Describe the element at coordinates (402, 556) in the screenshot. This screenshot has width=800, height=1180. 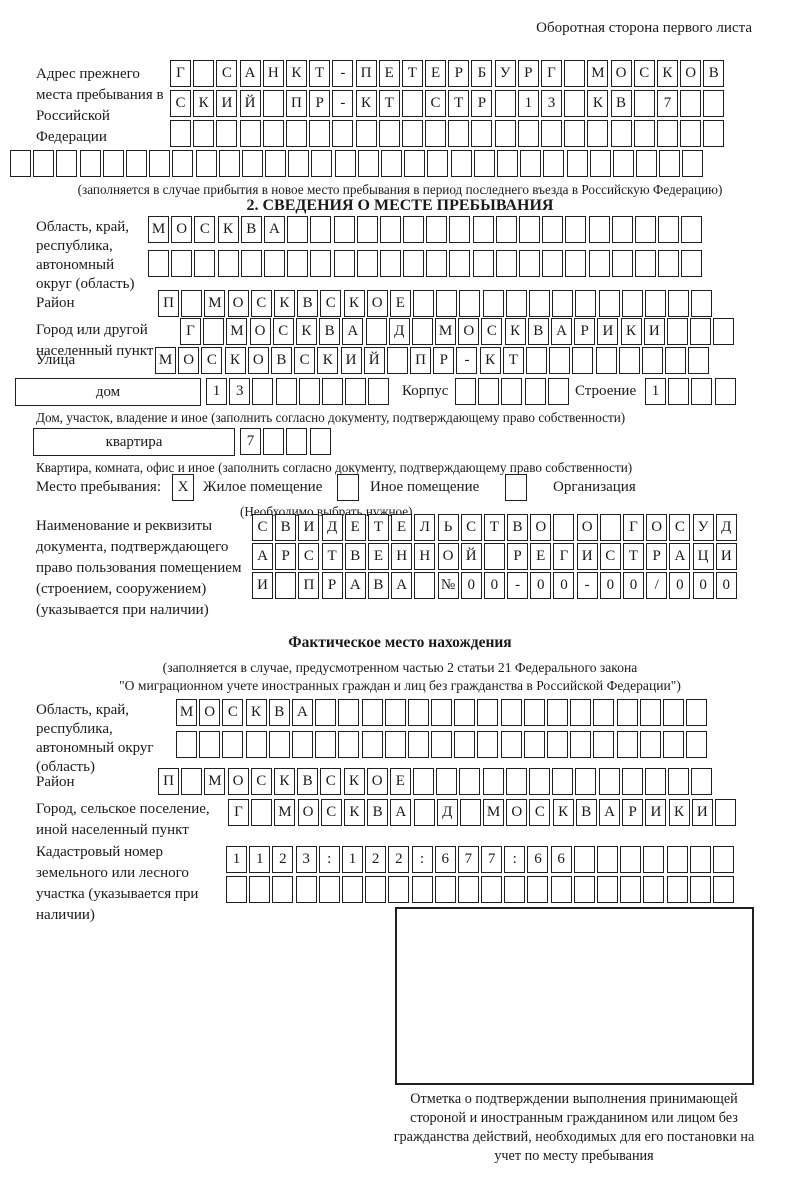
I see `char-cell: Н` at that location.